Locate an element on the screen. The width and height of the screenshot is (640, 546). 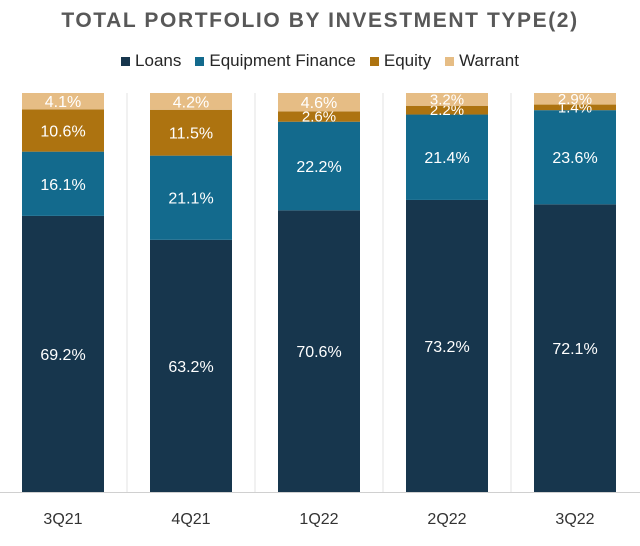
data-label-warrant-3q22: 2.9% is located at coordinates (575, 99).